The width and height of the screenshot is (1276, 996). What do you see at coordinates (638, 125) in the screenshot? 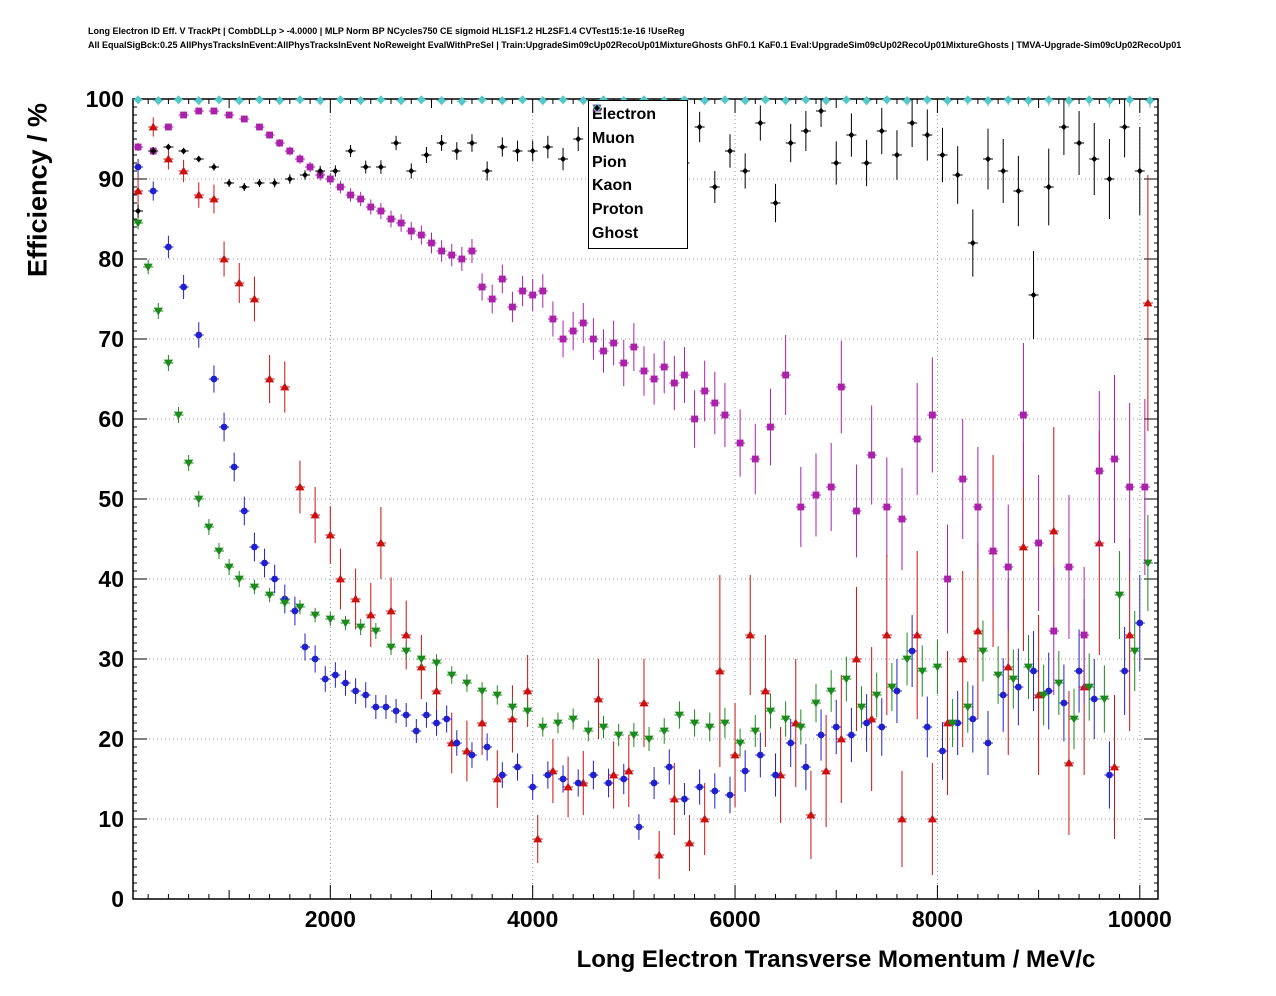
I see `legend-entry-muon: Muon` at bounding box center [638, 125].